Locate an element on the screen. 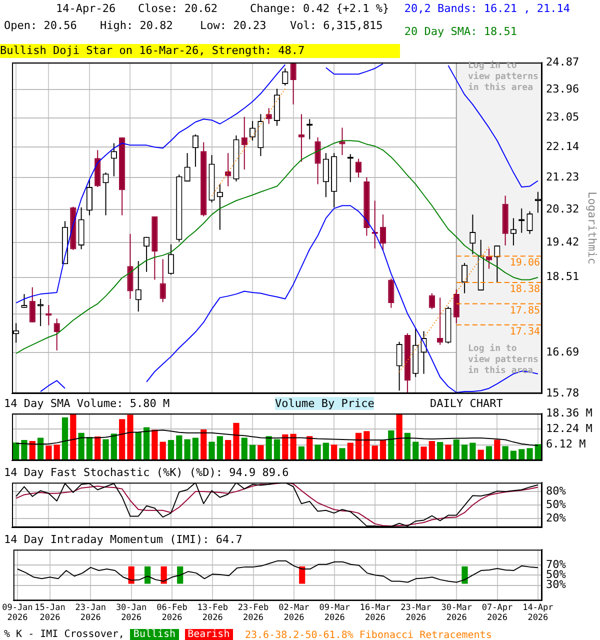 The image size is (600, 640). x-tick-label: 14-Apr 2026 is located at coordinates (538, 613).